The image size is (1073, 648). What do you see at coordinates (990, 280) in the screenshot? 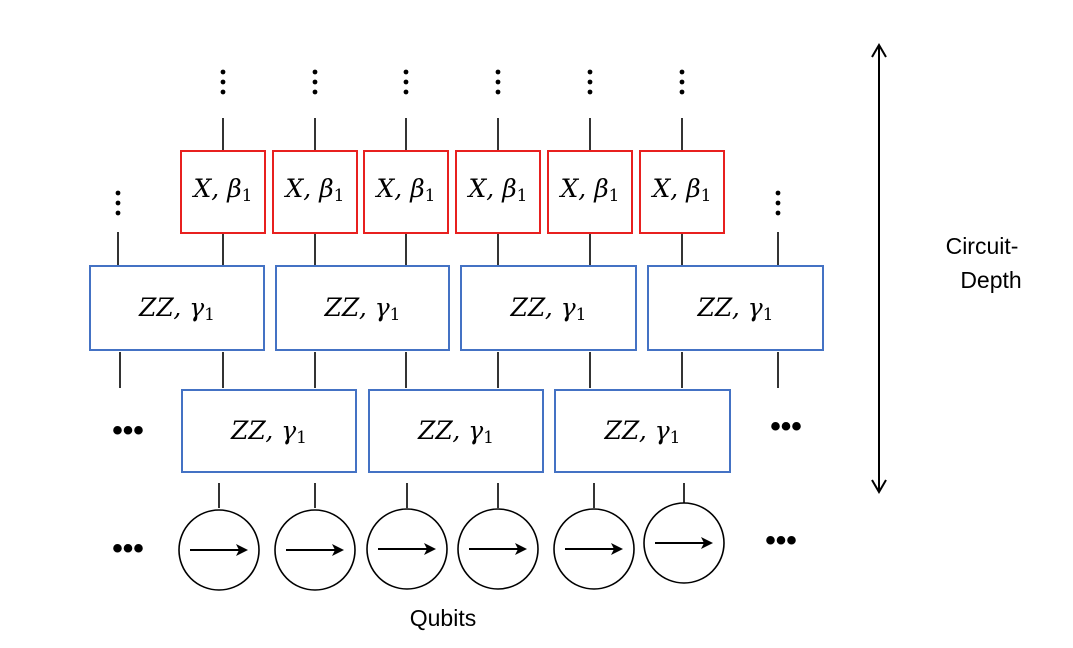
I see `depth-label-line2: Depth` at bounding box center [990, 280].